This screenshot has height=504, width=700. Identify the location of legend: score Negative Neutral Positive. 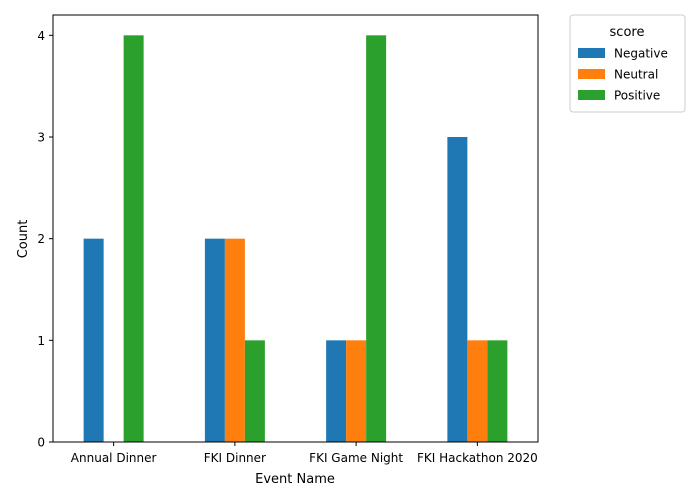
(627, 63).